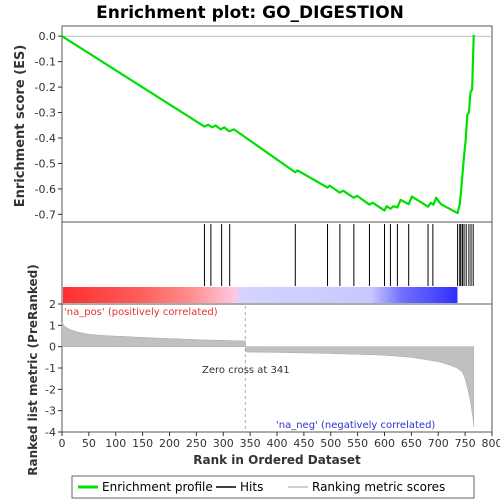  Describe the element at coordinates (196, 443) in the screenshot. I see `x-tick-label: 250` at that location.